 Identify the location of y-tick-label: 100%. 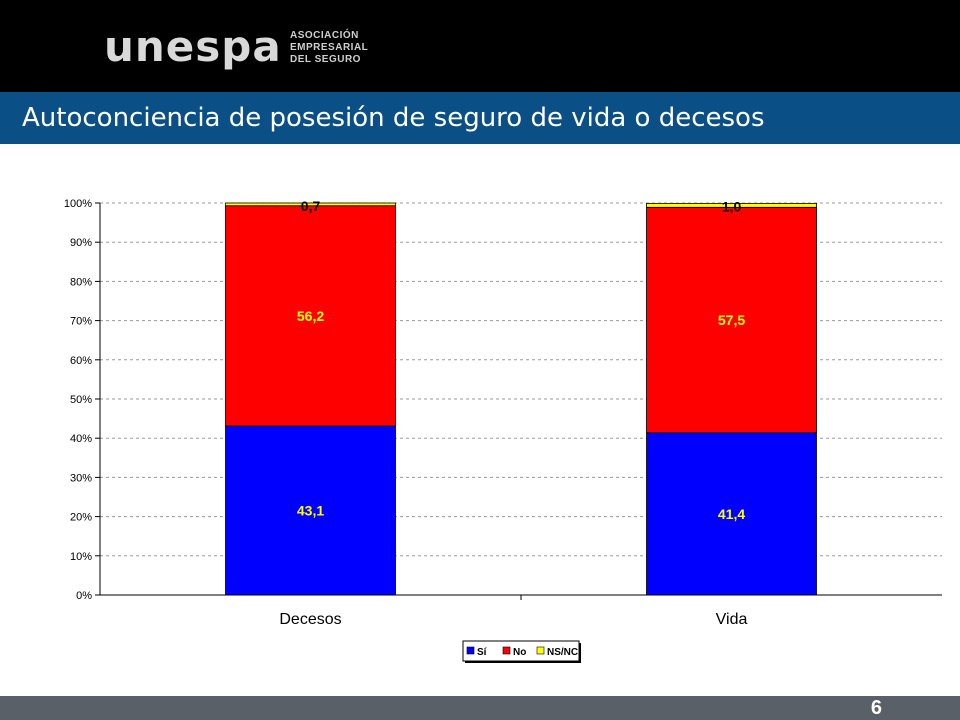
(78, 204).